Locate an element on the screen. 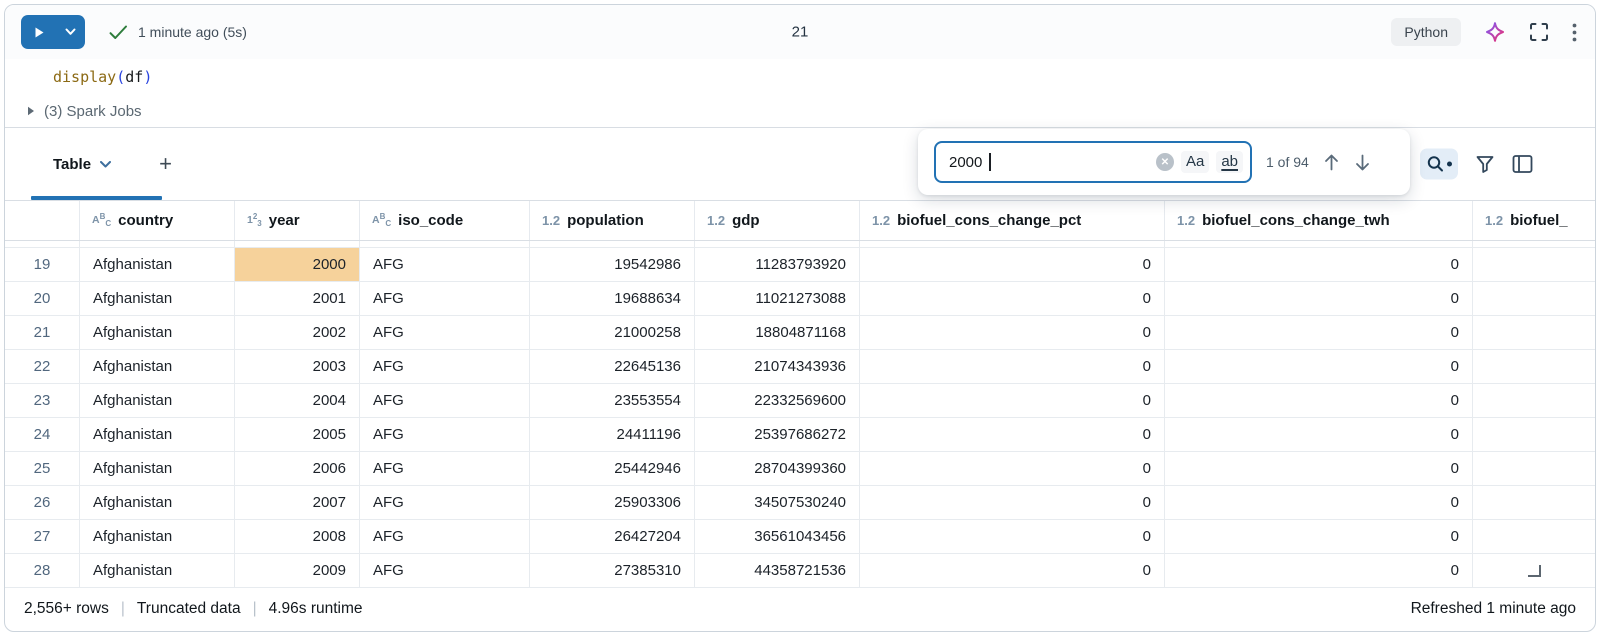 The width and height of the screenshot is (1600, 636). cell-biofuel_cons_change_twh-25: 0 is located at coordinates (1319, 468).